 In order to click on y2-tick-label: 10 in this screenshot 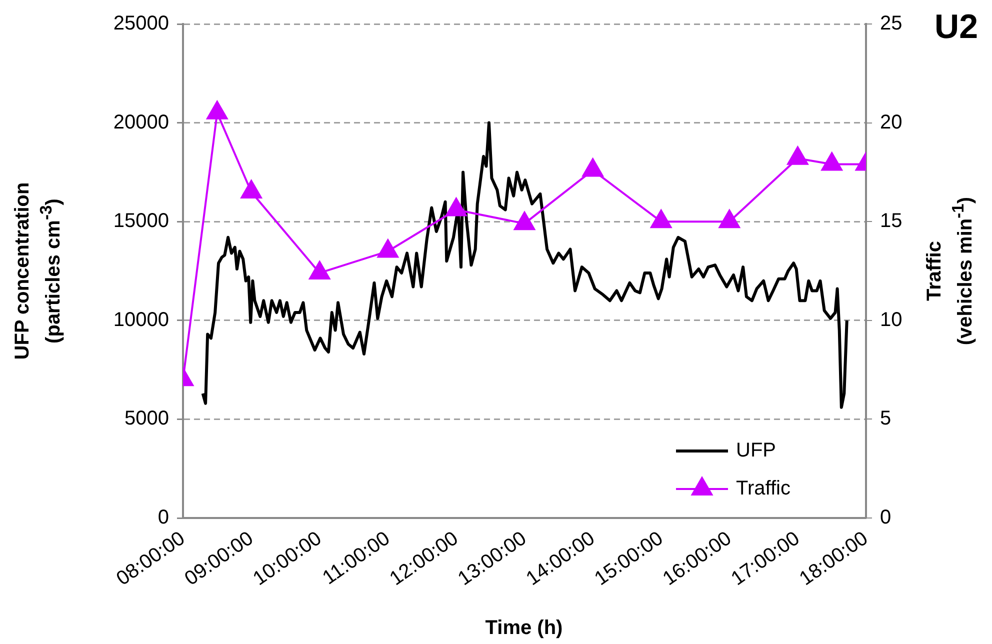, I will do `click(891, 319)`.